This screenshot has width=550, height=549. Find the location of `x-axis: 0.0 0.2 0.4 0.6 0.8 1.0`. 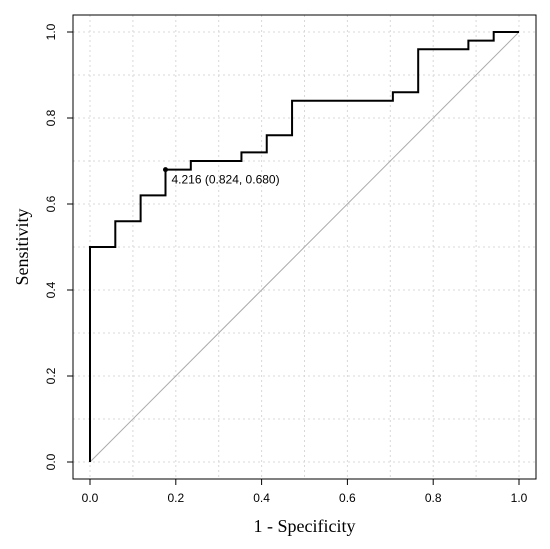

x-axis: 0.0 0.2 0.4 0.6 0.8 1.0 is located at coordinates (305, 491).